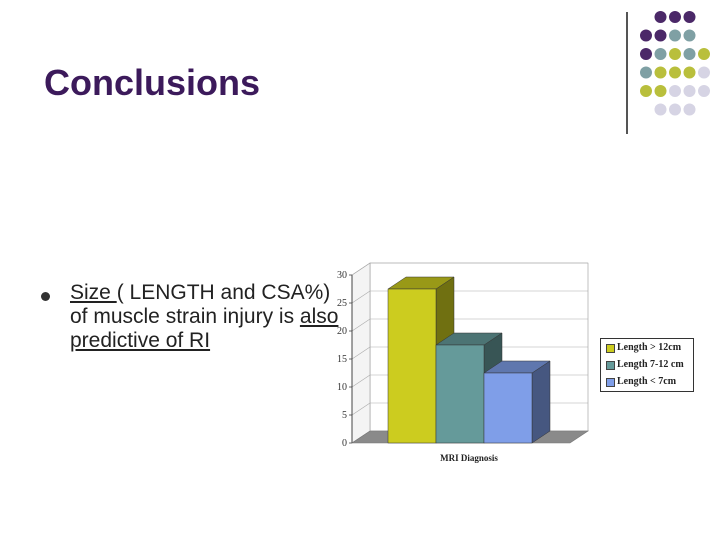 The image size is (720, 540). I want to click on y-tick-label: 0, so click(344, 443).